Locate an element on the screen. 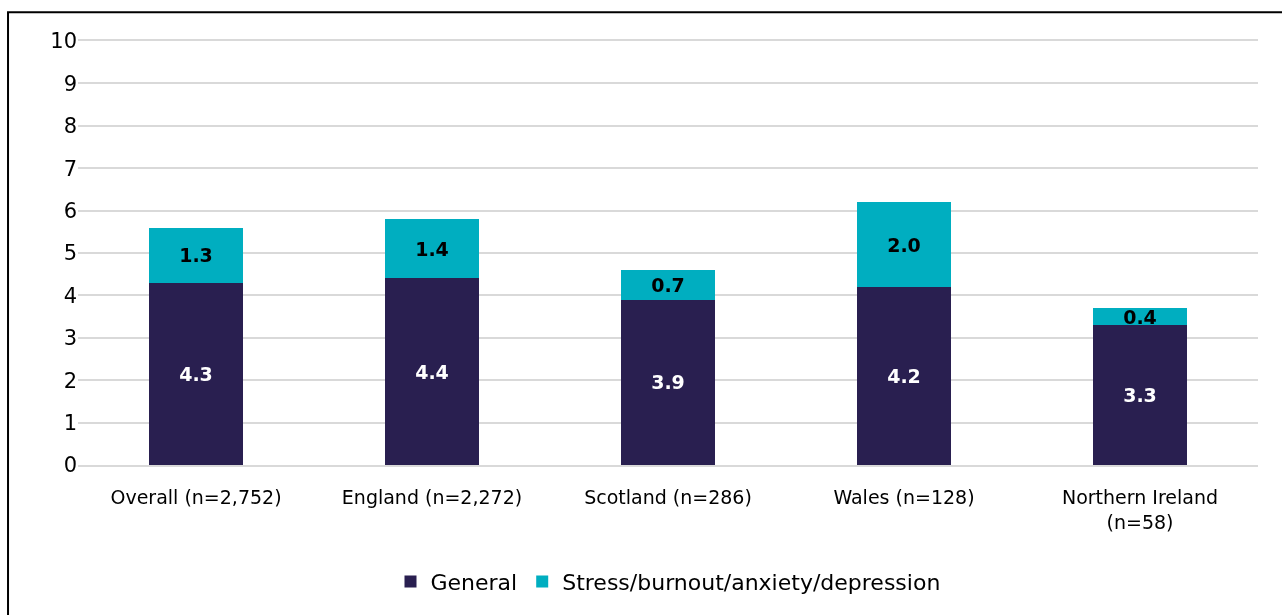  x-tick-label: Overall (n=2,752) is located at coordinates (196, 496).